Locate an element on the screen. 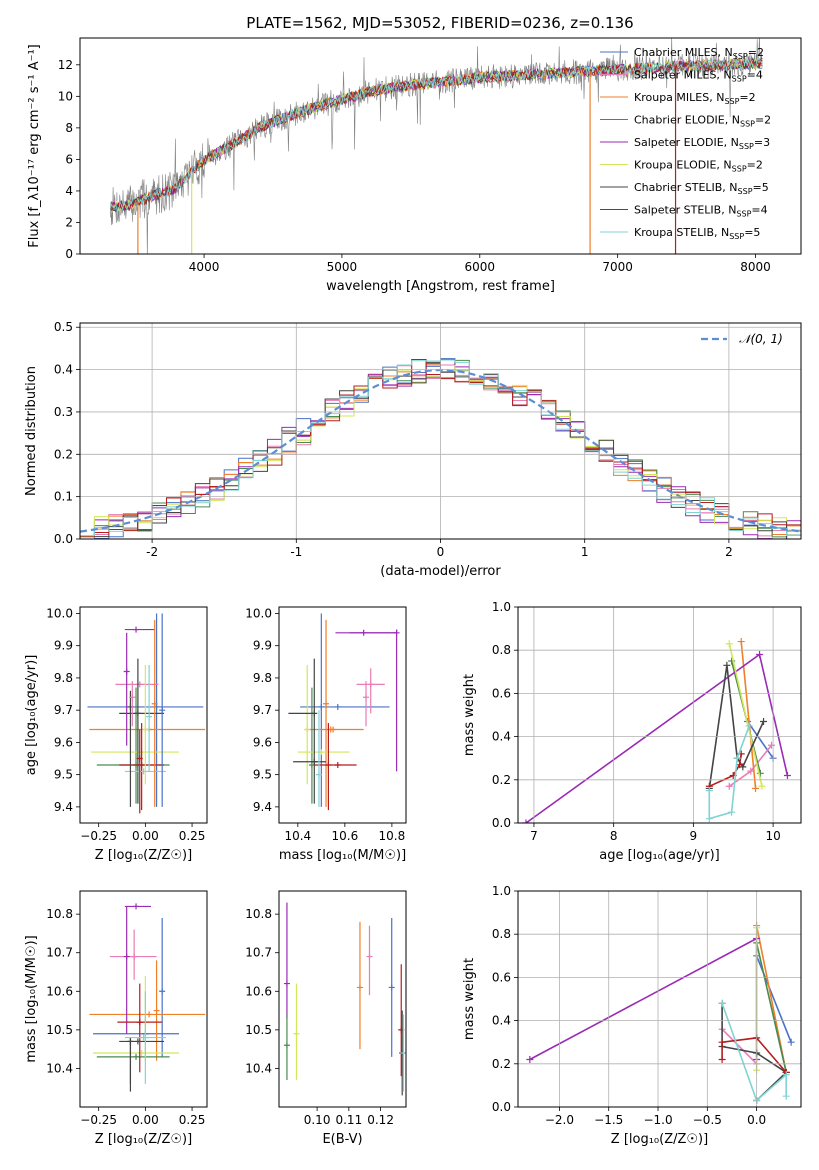 The width and height of the screenshot is (819, 1170). legend-entry: Chabrier MILES, NSSP=2 is located at coordinates (699, 53).